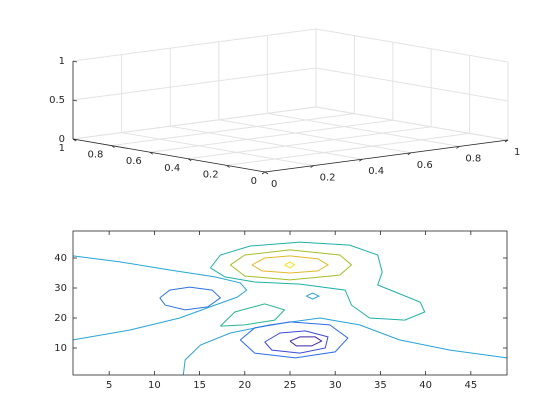 The height and width of the screenshot is (420, 560). Describe the element at coordinates (425, 385) in the screenshot. I see `x-tick-label: 40` at that location.